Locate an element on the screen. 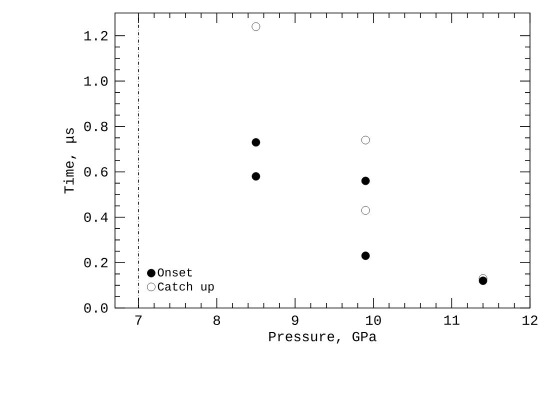 The width and height of the screenshot is (544, 409). y-tick-label: 1.2 is located at coordinates (96, 35).